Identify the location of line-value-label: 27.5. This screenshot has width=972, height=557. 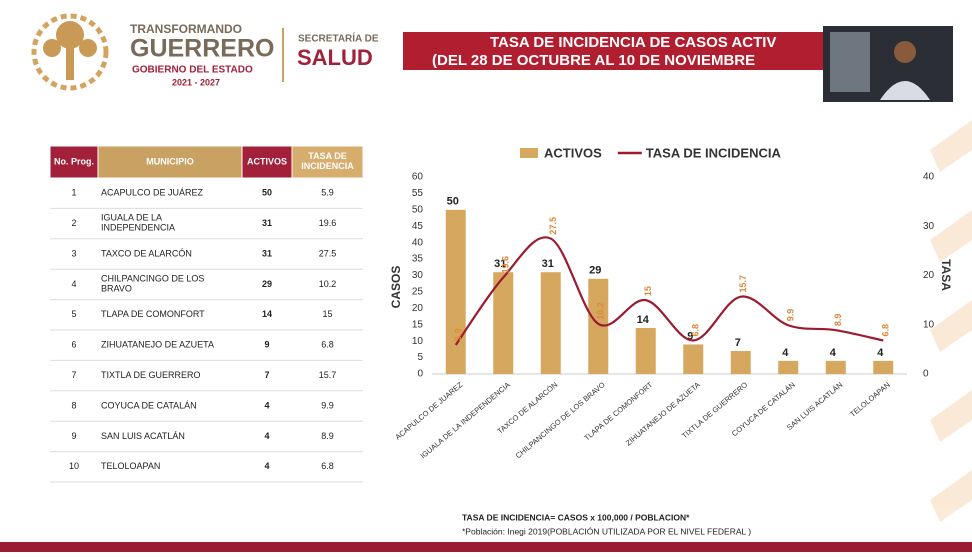
(553, 226).